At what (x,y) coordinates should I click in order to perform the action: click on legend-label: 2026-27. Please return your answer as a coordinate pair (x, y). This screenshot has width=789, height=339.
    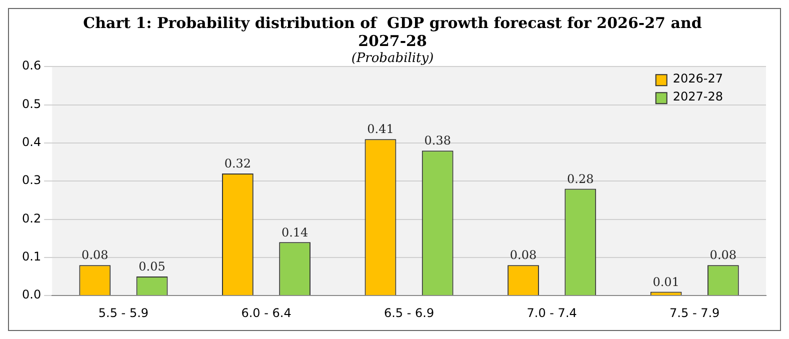
    Looking at the image, I should click on (697, 79).